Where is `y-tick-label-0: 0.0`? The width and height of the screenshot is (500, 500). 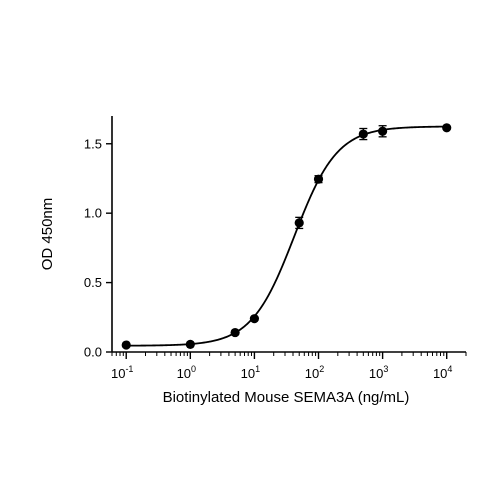
y-tick-label-0: 0.0 is located at coordinates (93, 352).